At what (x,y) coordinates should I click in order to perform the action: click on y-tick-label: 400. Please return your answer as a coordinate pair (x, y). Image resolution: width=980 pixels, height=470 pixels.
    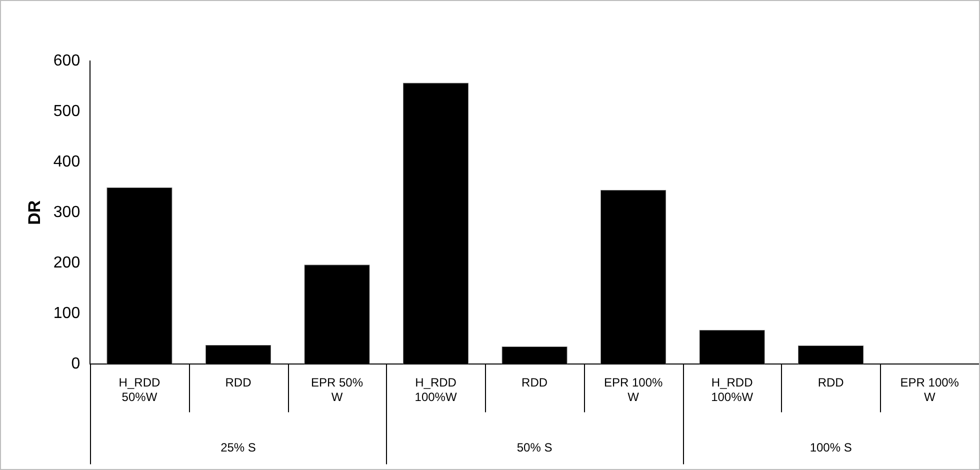
    Looking at the image, I should click on (66, 161).